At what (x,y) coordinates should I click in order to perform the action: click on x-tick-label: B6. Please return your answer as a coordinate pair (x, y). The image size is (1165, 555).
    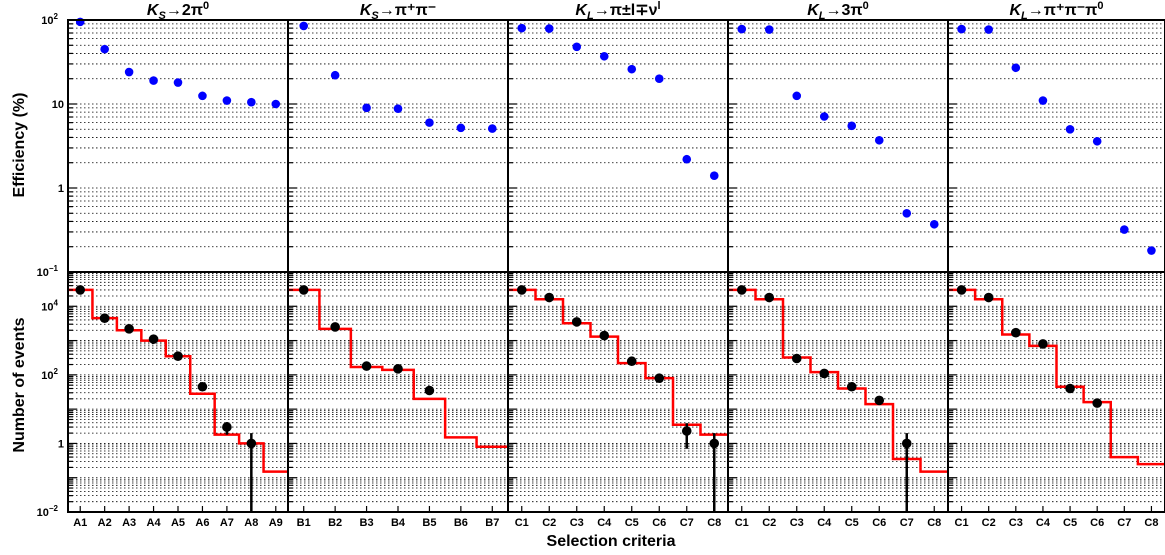
    Looking at the image, I should click on (461, 523).